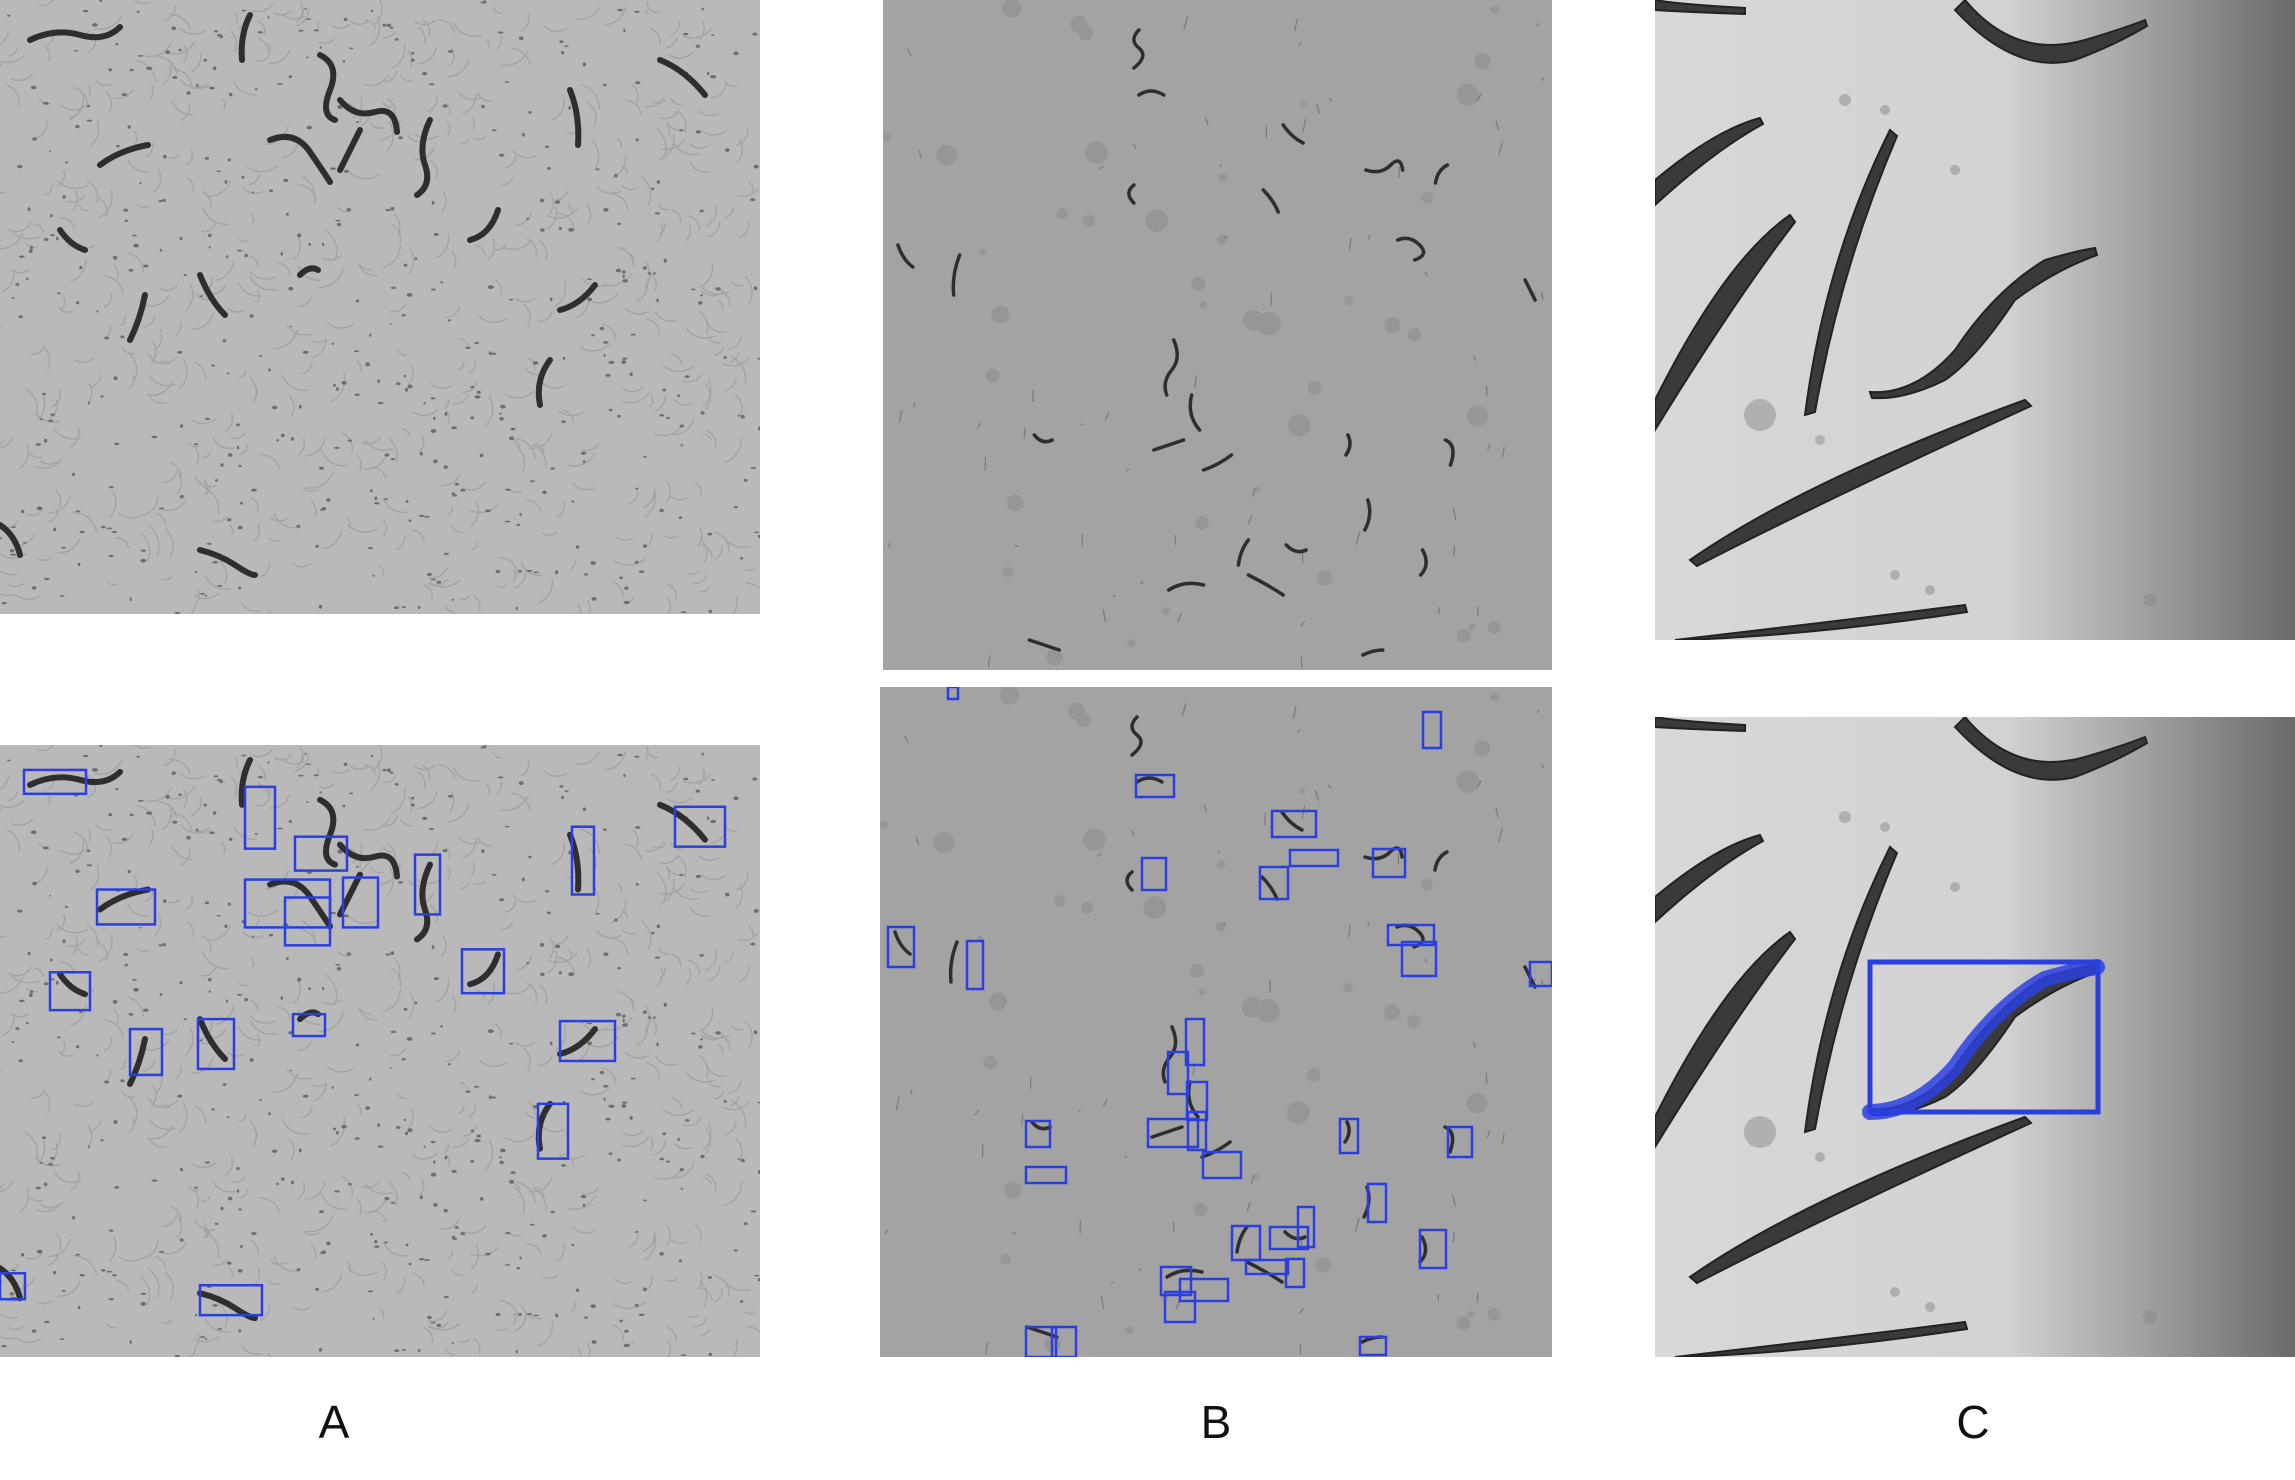 This screenshot has width=2295, height=1480. I want to click on panel-c-raw-image, so click(1975, 320).